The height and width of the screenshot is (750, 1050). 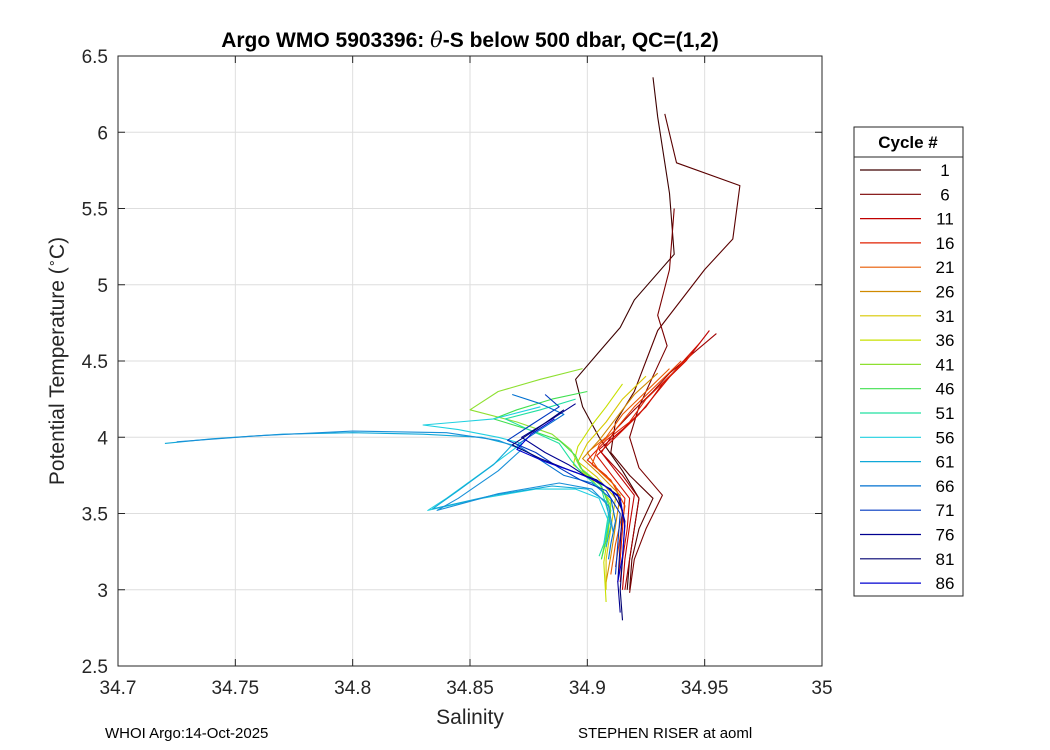 What do you see at coordinates (945, 486) in the screenshot?
I see `legend-label-cycle-66: 66` at bounding box center [945, 486].